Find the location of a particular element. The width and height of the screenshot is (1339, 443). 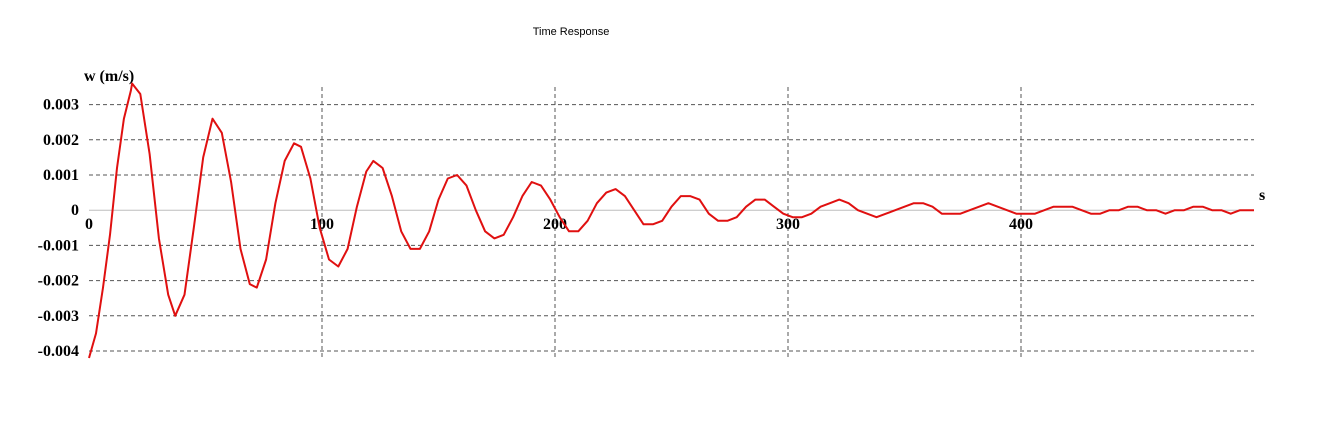

y-tick-label: 0.003 is located at coordinates (61, 105).